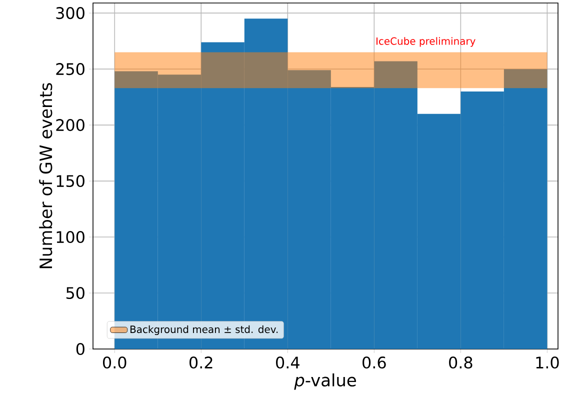  Describe the element at coordinates (204, 330) in the screenshot. I see `legend-label: Background mean ± std. dev.` at that location.